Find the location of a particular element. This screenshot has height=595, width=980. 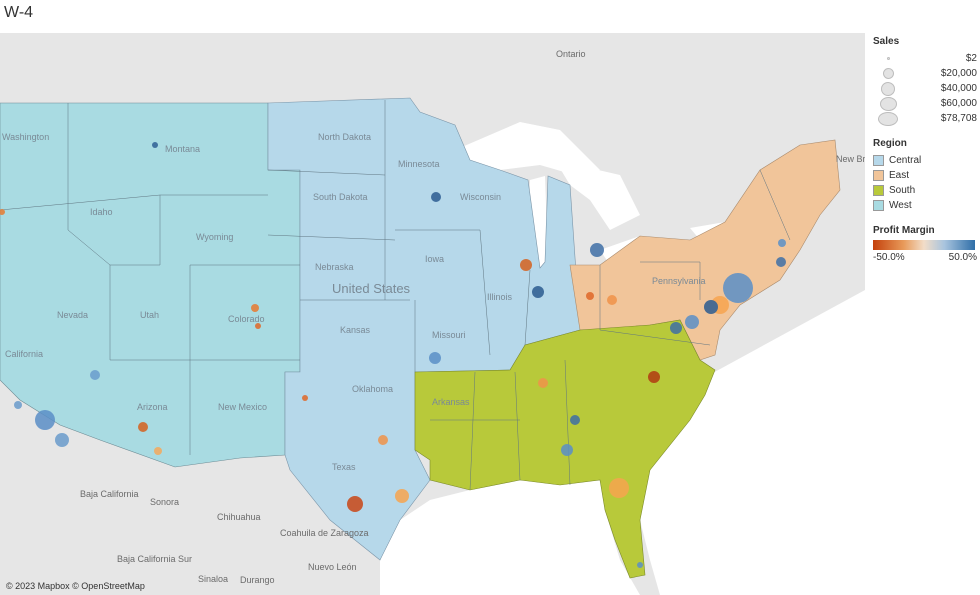

state-label-illinois: Illinois is located at coordinates (500, 297).